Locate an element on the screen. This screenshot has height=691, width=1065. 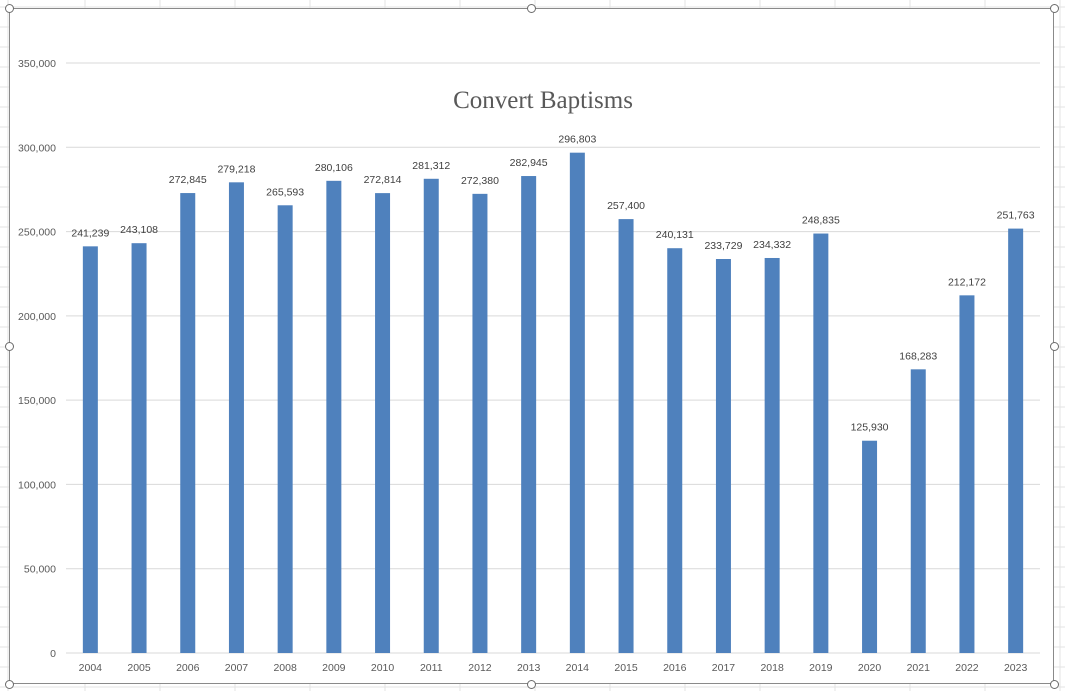
bar-2023 is located at coordinates (1016, 440).